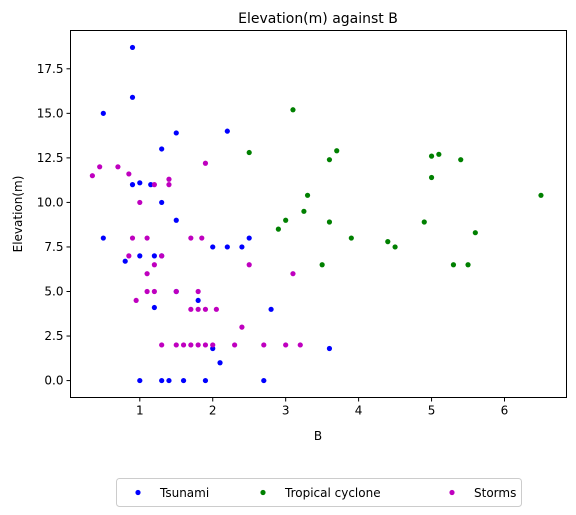 Image resolution: width=576 pixels, height=515 pixels. What do you see at coordinates (318, 436) in the screenshot?
I see `x-axis-label: B` at bounding box center [318, 436].